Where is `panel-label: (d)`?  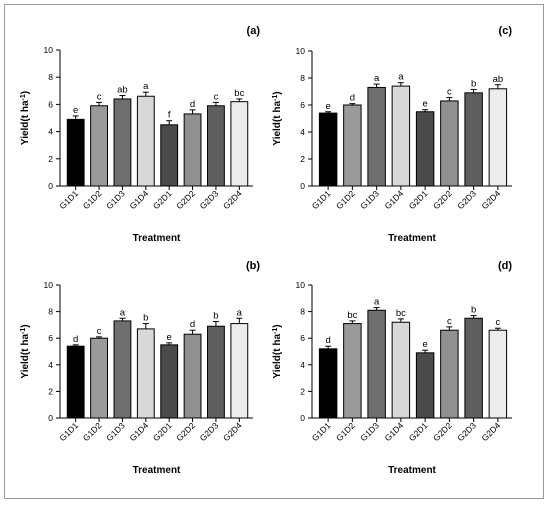 panel-label: (d) is located at coordinates (505, 266).